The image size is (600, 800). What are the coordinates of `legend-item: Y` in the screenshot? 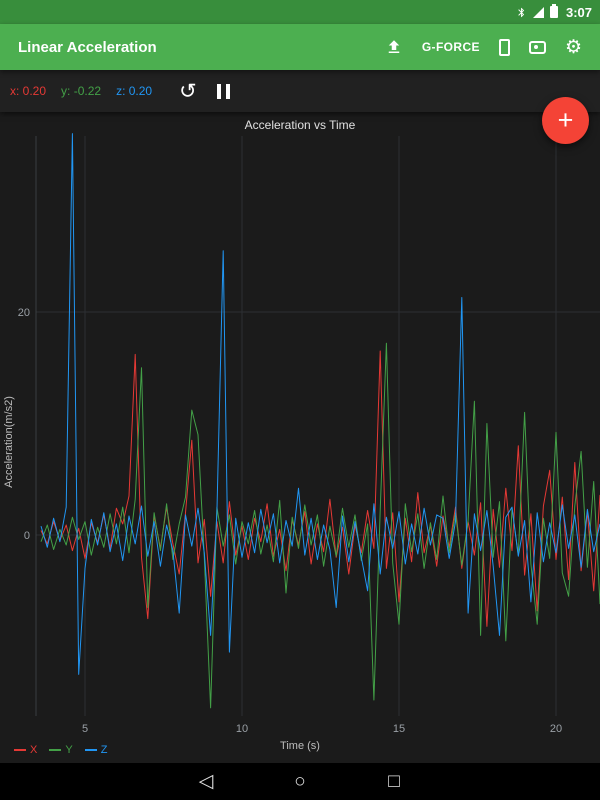 It's located at (61, 750).